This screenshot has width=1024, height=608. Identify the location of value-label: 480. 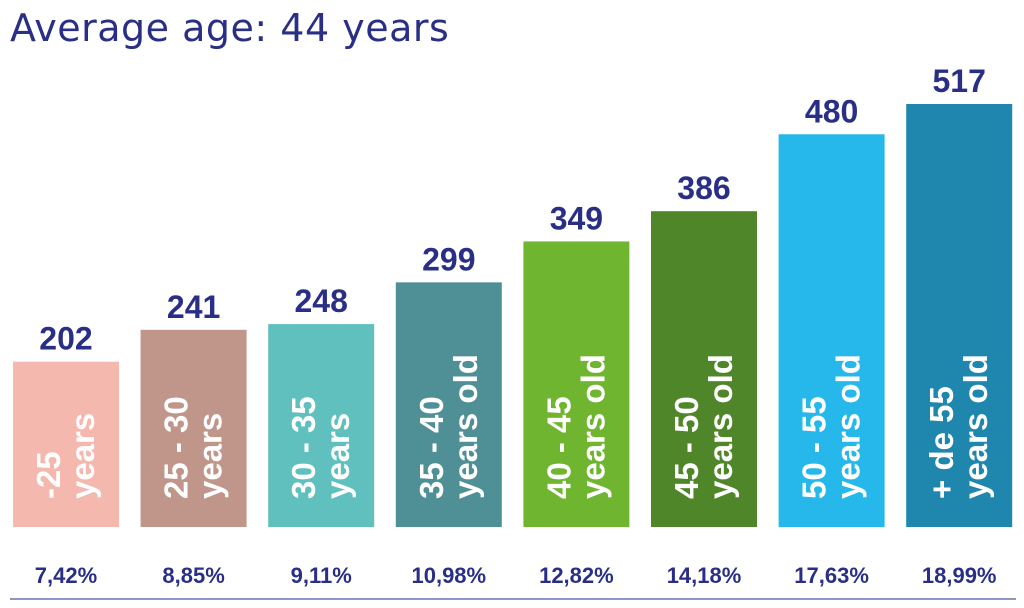
(831, 111).